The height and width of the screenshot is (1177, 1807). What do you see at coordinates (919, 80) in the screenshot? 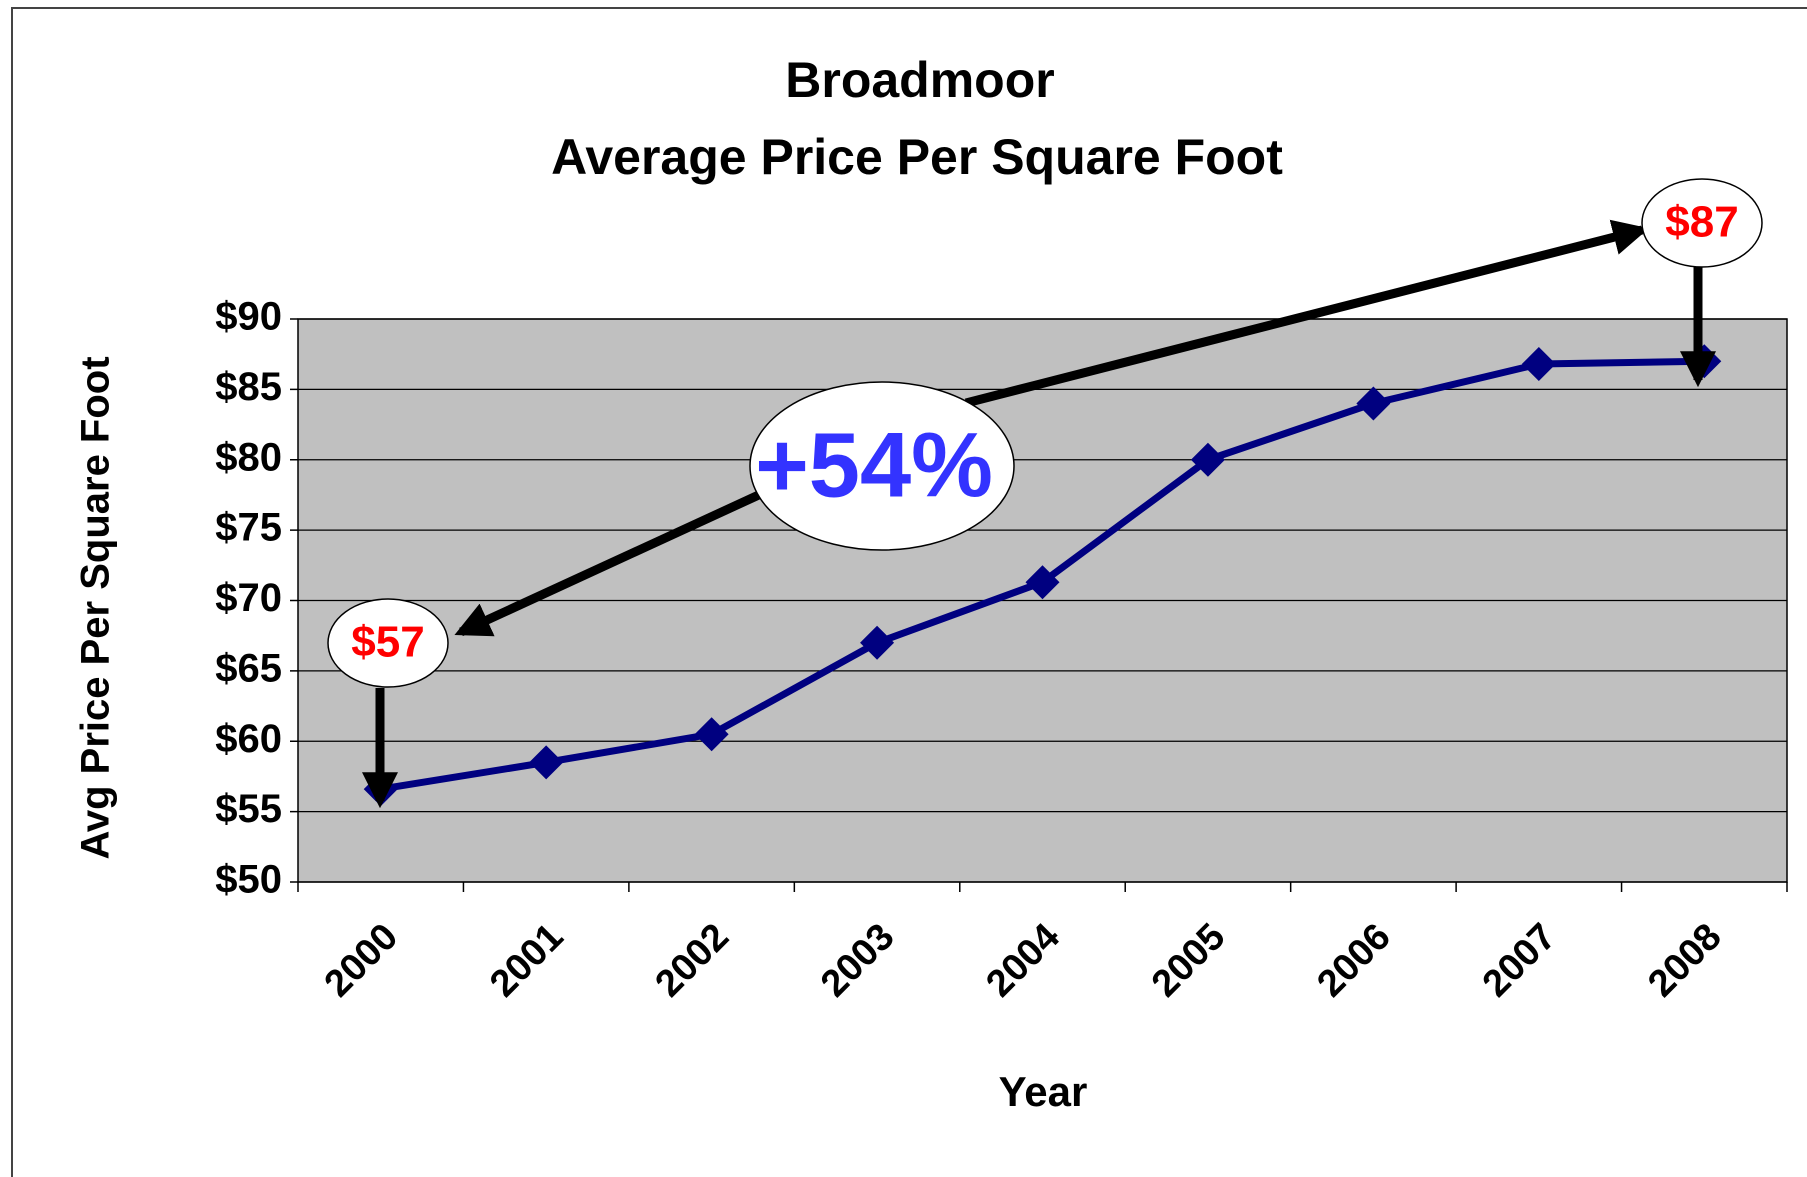
I see `chart-title: Broadmoor` at bounding box center [919, 80].